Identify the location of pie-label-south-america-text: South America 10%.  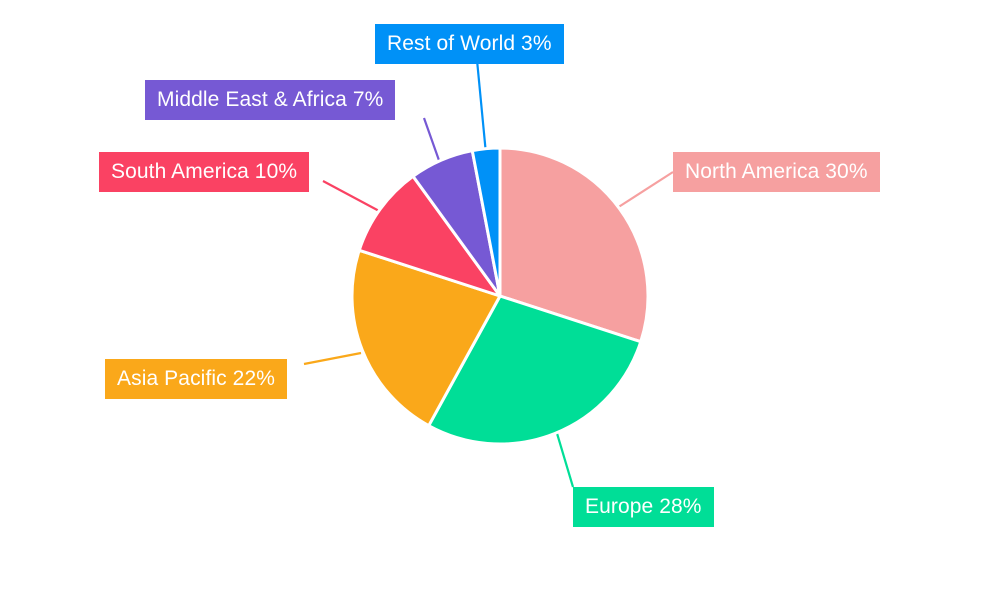
(204, 171).